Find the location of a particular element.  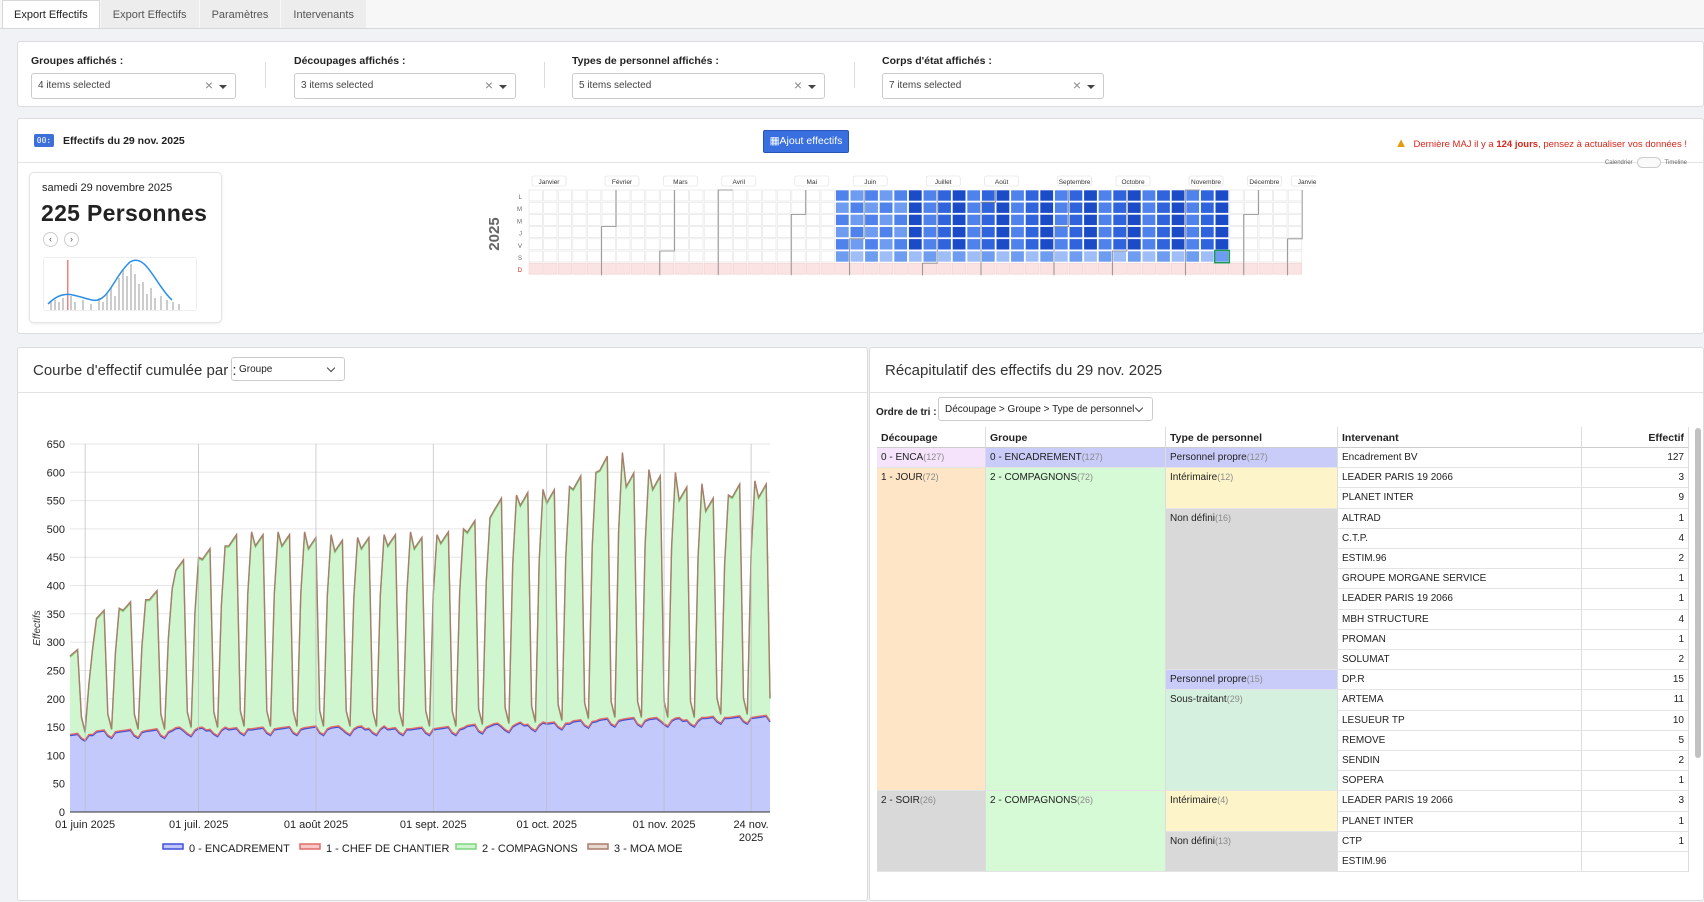

effectif-cell: 1 is located at coordinates (1635, 781).